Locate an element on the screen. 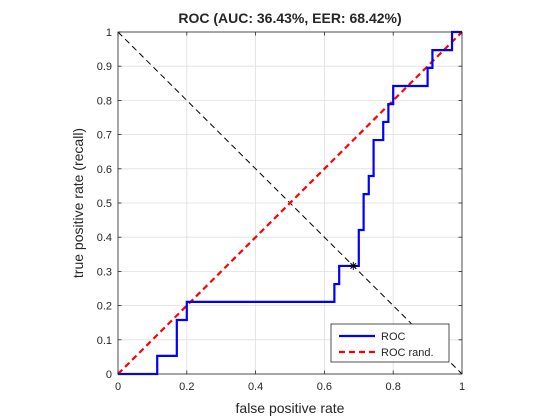 The height and width of the screenshot is (420, 560). y-tick-label: 0.2 is located at coordinates (104, 307).